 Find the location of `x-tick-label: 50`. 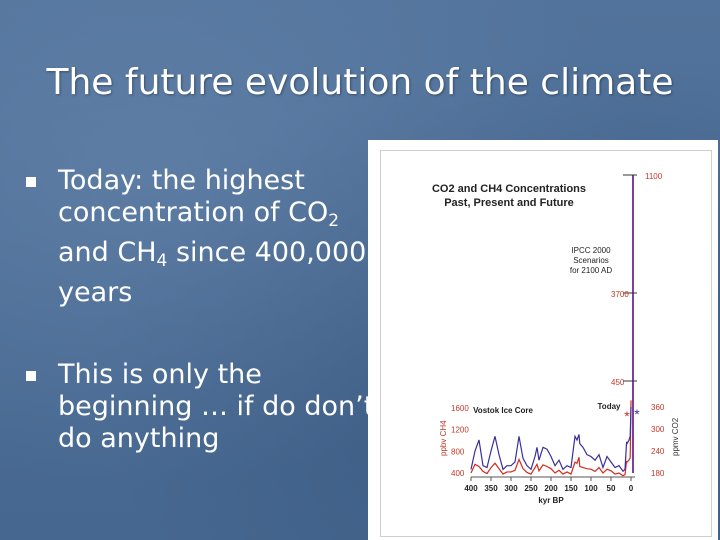

x-tick-label: 50 is located at coordinates (611, 488).